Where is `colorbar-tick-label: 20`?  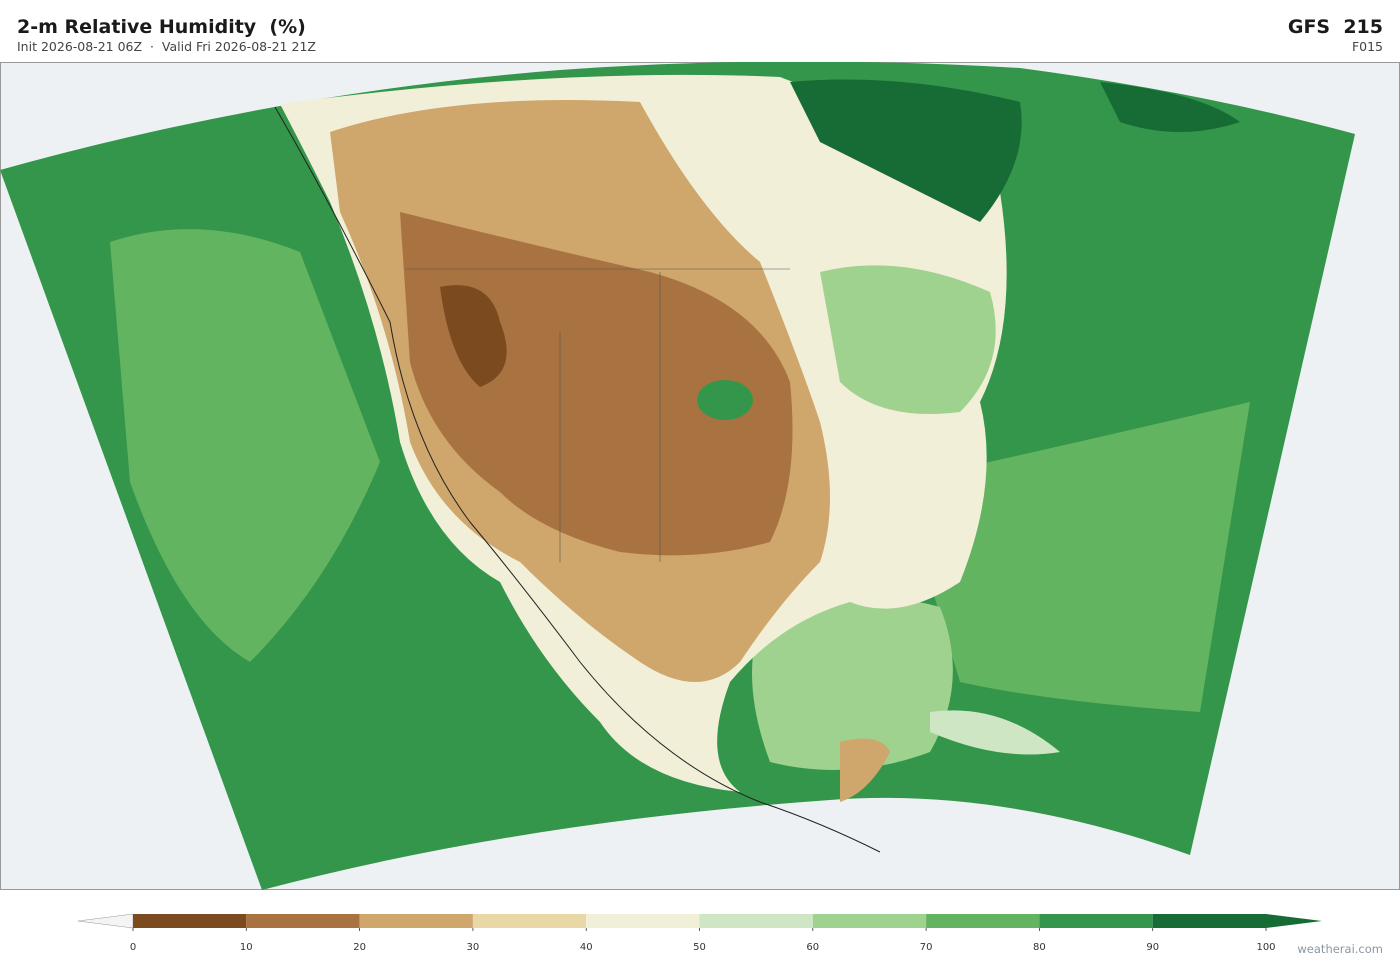 colorbar-tick-label: 20 is located at coordinates (359, 946).